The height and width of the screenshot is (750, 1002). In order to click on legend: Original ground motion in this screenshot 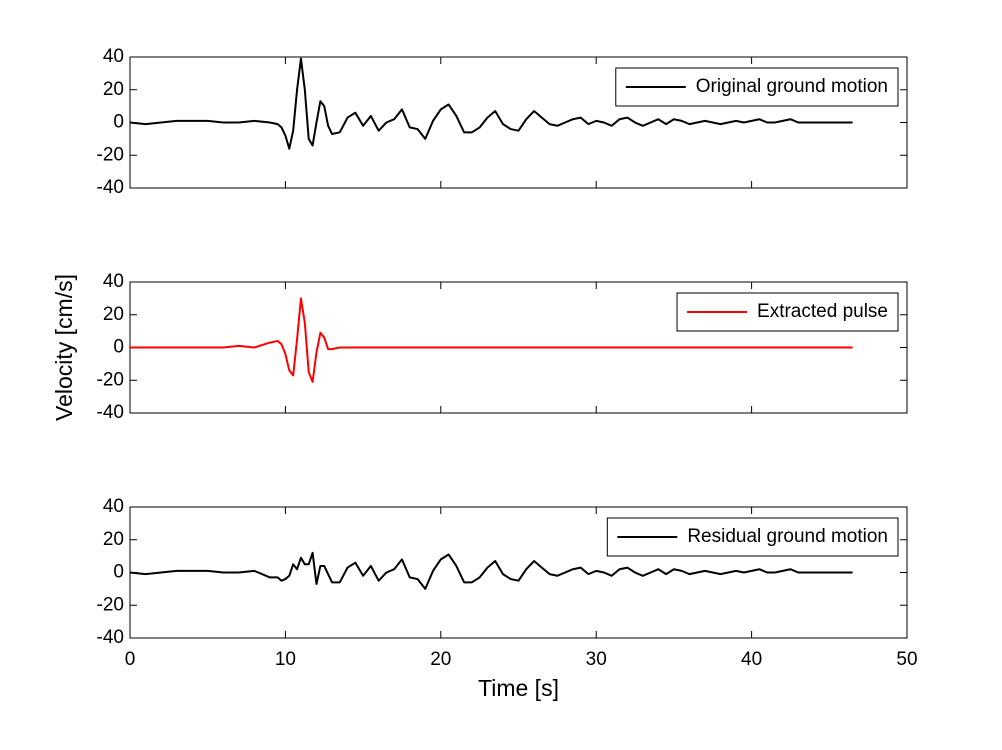, I will do `click(757, 87)`.